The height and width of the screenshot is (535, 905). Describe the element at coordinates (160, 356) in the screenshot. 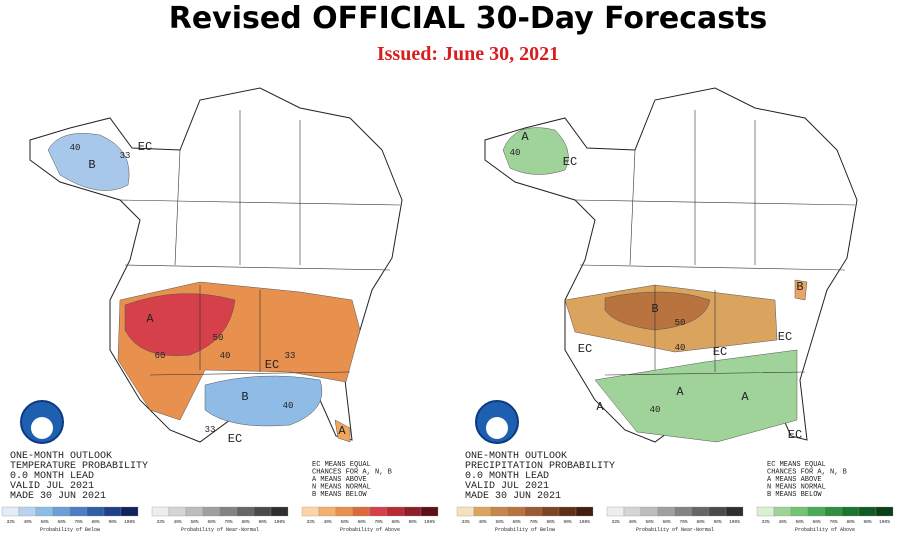

I see `region-label: 60` at that location.